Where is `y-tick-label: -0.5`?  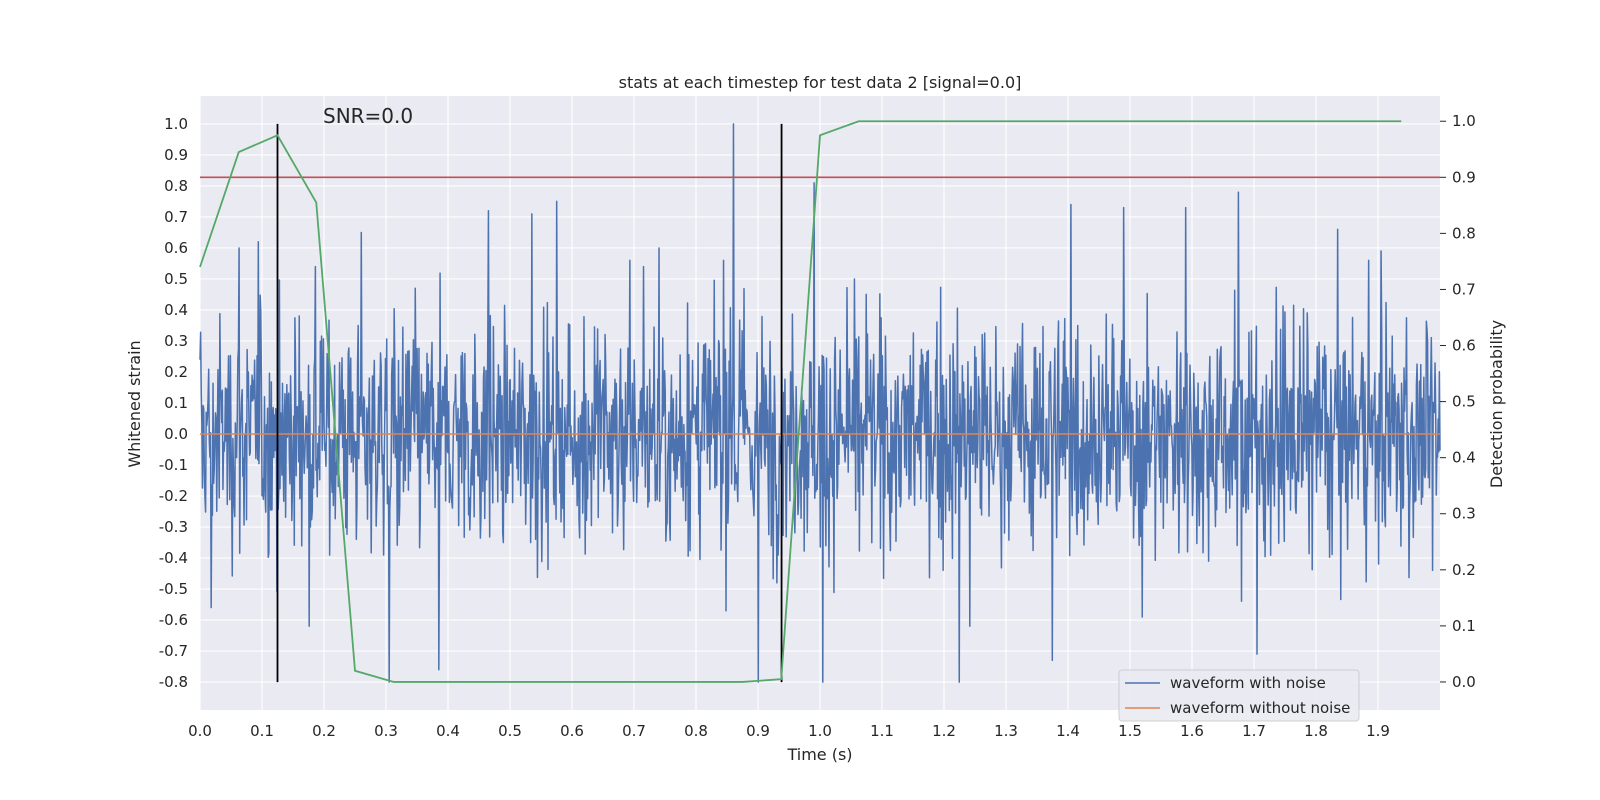 y-tick-label: -0.5 is located at coordinates (173, 589).